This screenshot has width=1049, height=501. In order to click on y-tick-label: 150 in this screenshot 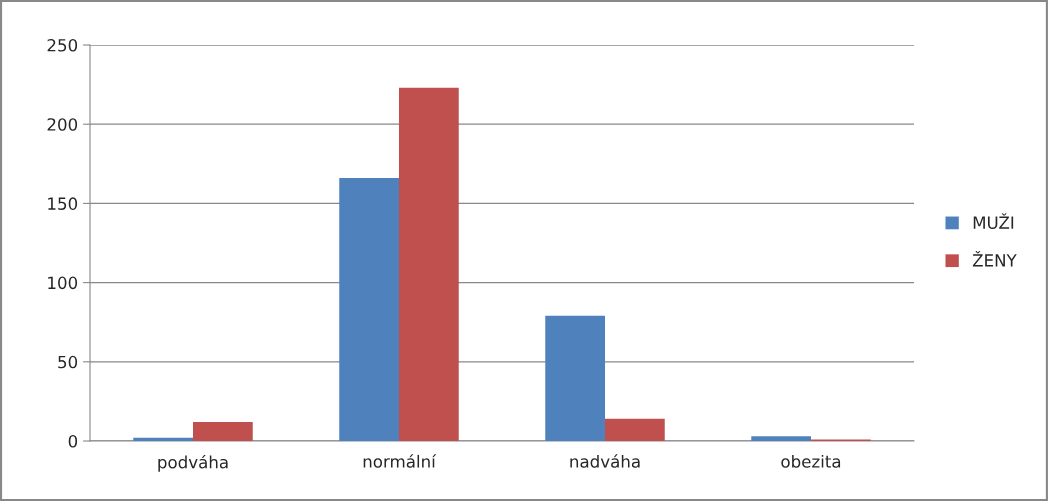, I will do `click(63, 203)`.